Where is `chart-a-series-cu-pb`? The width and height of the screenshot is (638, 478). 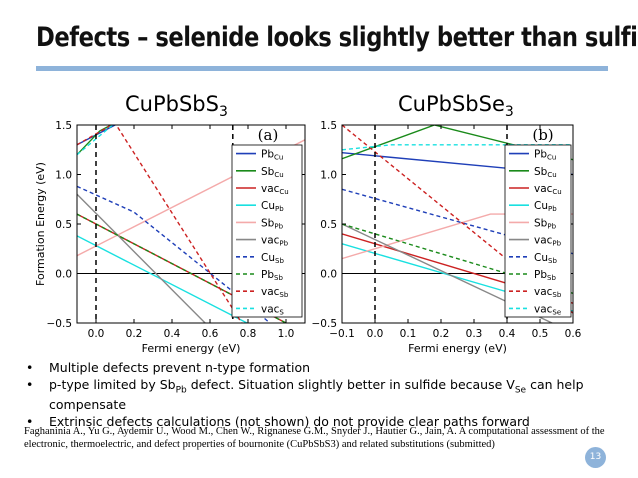 chart-a-series-cu-pb is located at coordinates (163, 279).